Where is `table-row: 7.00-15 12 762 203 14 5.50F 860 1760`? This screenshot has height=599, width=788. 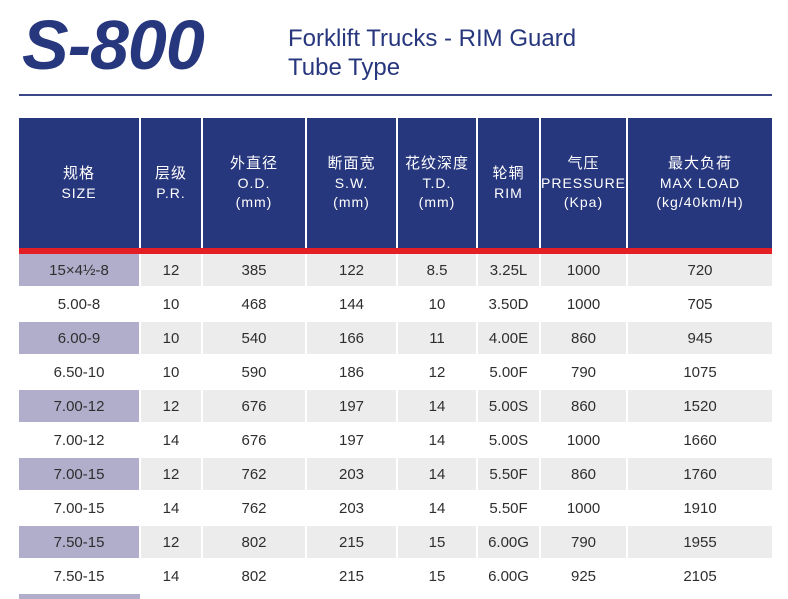 table-row: 7.00-15 12 762 203 14 5.50F 860 1760 is located at coordinates (395, 473).